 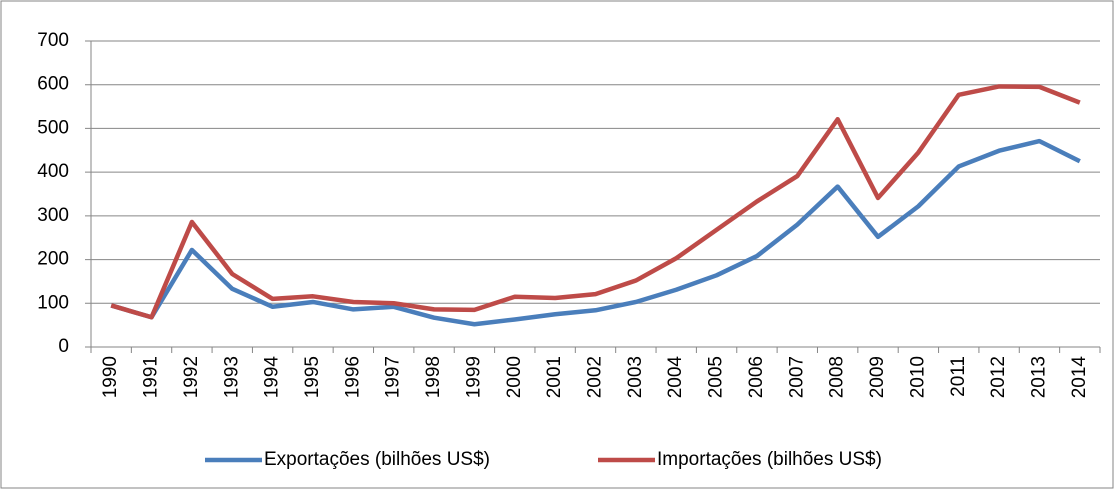 I want to click on x-tick-label: 1991, so click(x=151, y=377).